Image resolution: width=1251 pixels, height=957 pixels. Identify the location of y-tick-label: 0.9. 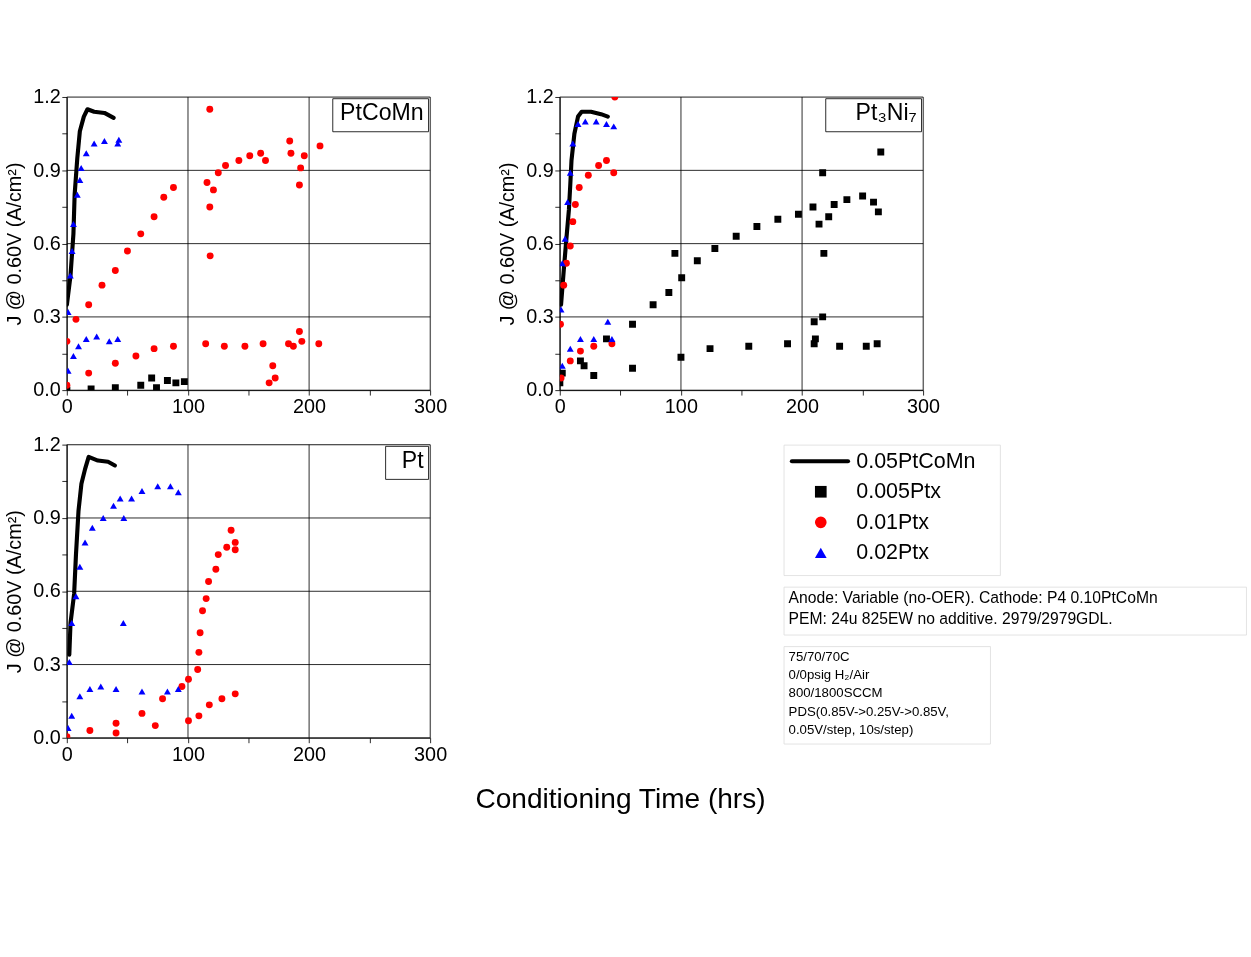
(47, 517).